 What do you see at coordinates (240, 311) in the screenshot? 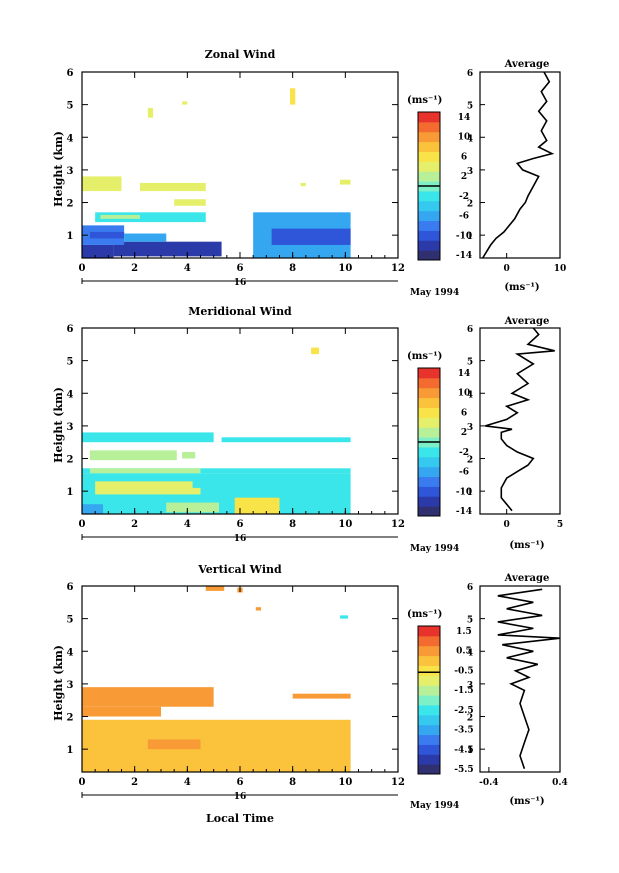
I see `chart-title: Meridional Wind` at bounding box center [240, 311].